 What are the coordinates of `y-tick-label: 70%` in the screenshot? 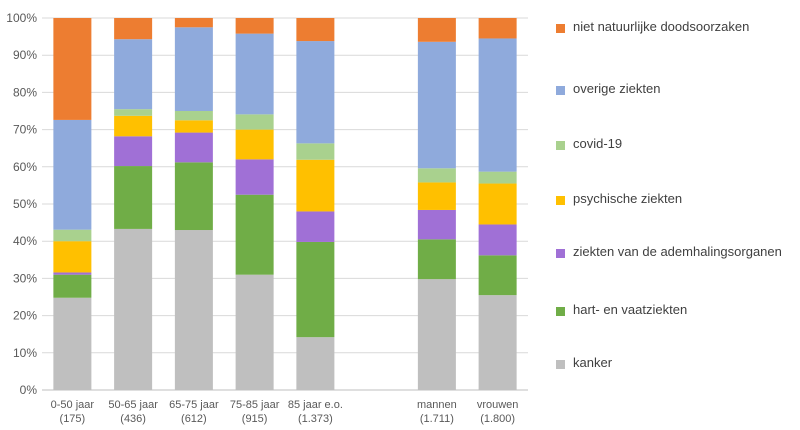 It's located at (25, 130).